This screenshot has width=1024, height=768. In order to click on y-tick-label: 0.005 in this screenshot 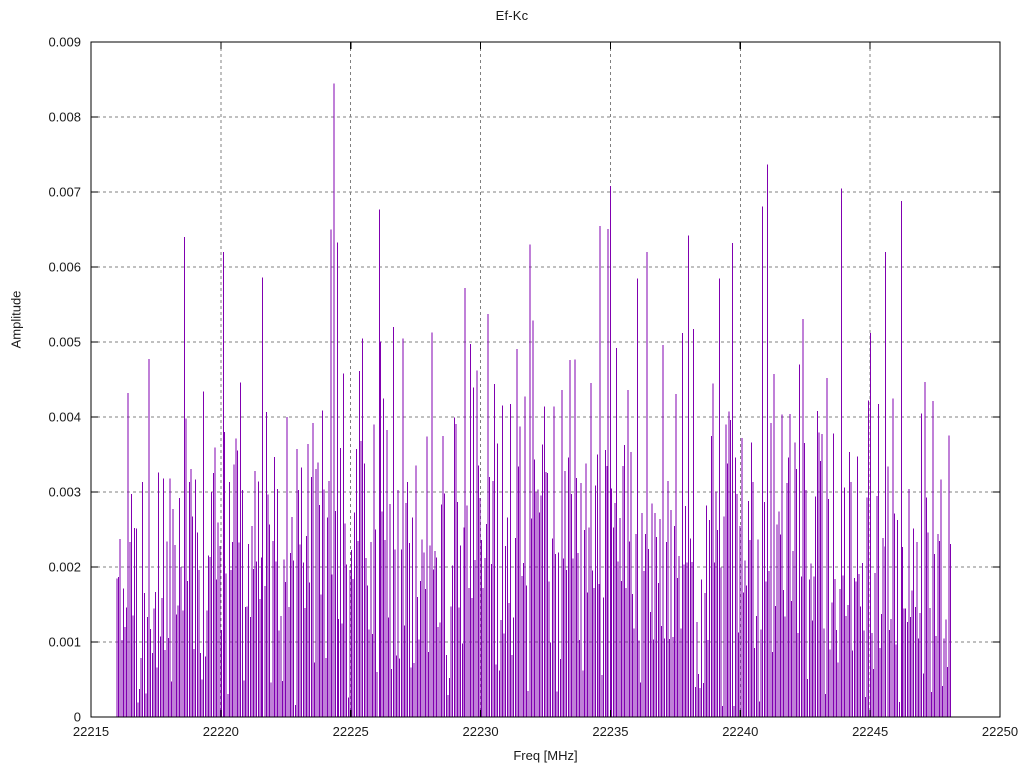, I will do `click(64, 342)`.